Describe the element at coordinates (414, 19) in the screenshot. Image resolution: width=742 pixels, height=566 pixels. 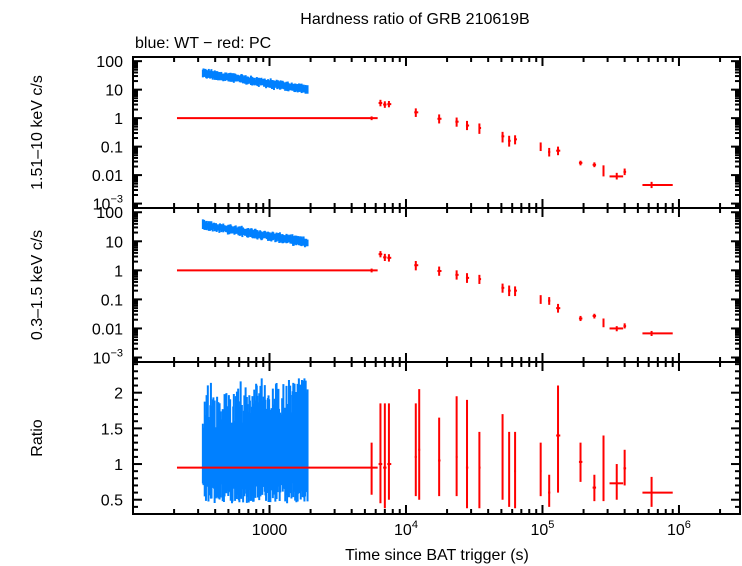
I see `chart-title: Hardness ratio of GRB 210619B` at that location.